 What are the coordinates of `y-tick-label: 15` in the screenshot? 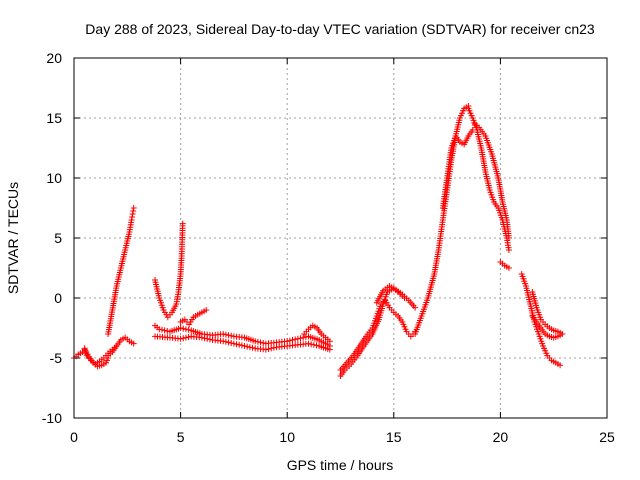 It's located at (54, 118).